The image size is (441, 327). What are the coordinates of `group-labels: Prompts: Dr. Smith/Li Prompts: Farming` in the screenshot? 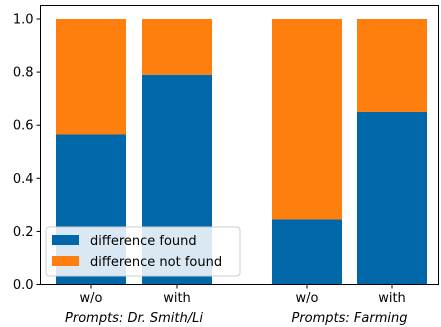 It's located at (236, 318).